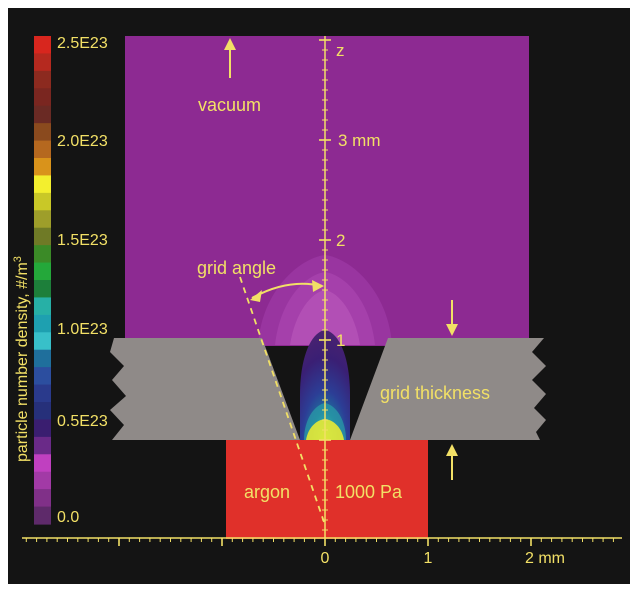  What do you see at coordinates (82, 141) in the screenshot?
I see `colorbar-tick-2.0E23: 2.0E23` at bounding box center [82, 141].